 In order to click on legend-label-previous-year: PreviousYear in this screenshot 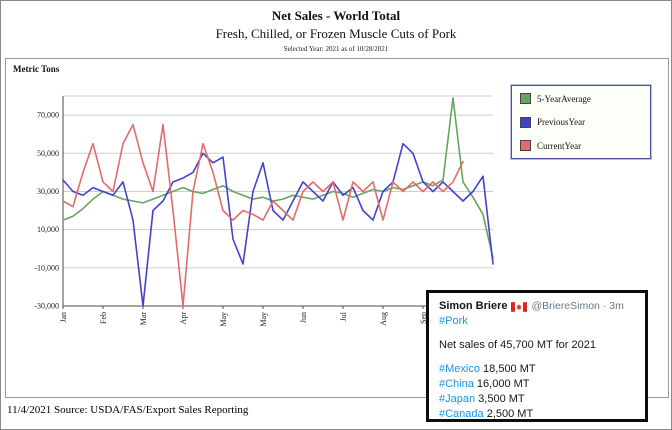, I will do `click(561, 122)`.